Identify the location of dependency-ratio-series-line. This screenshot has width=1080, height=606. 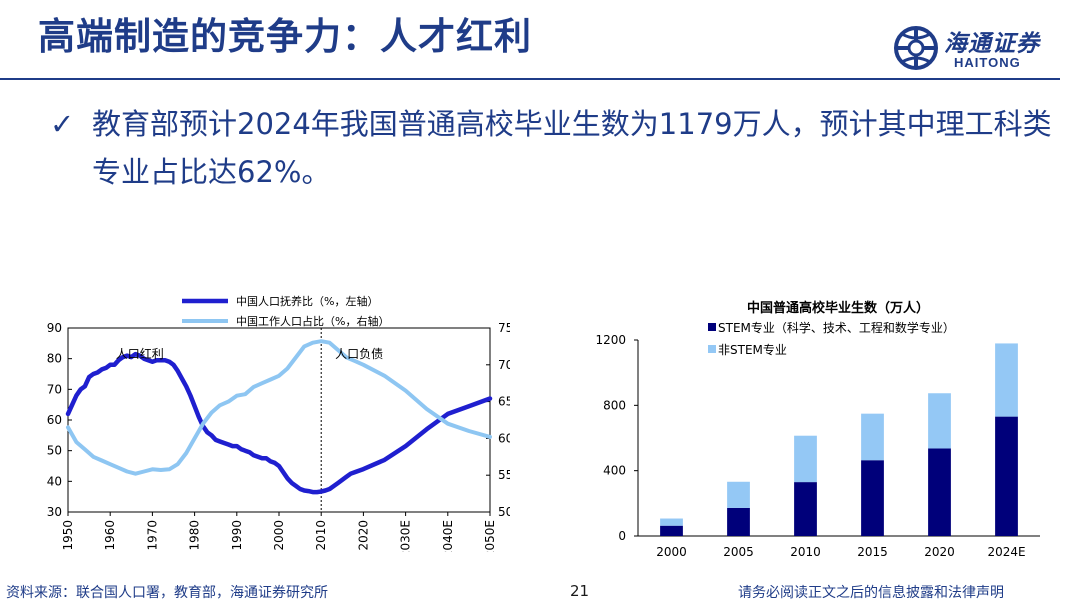
(279, 423).